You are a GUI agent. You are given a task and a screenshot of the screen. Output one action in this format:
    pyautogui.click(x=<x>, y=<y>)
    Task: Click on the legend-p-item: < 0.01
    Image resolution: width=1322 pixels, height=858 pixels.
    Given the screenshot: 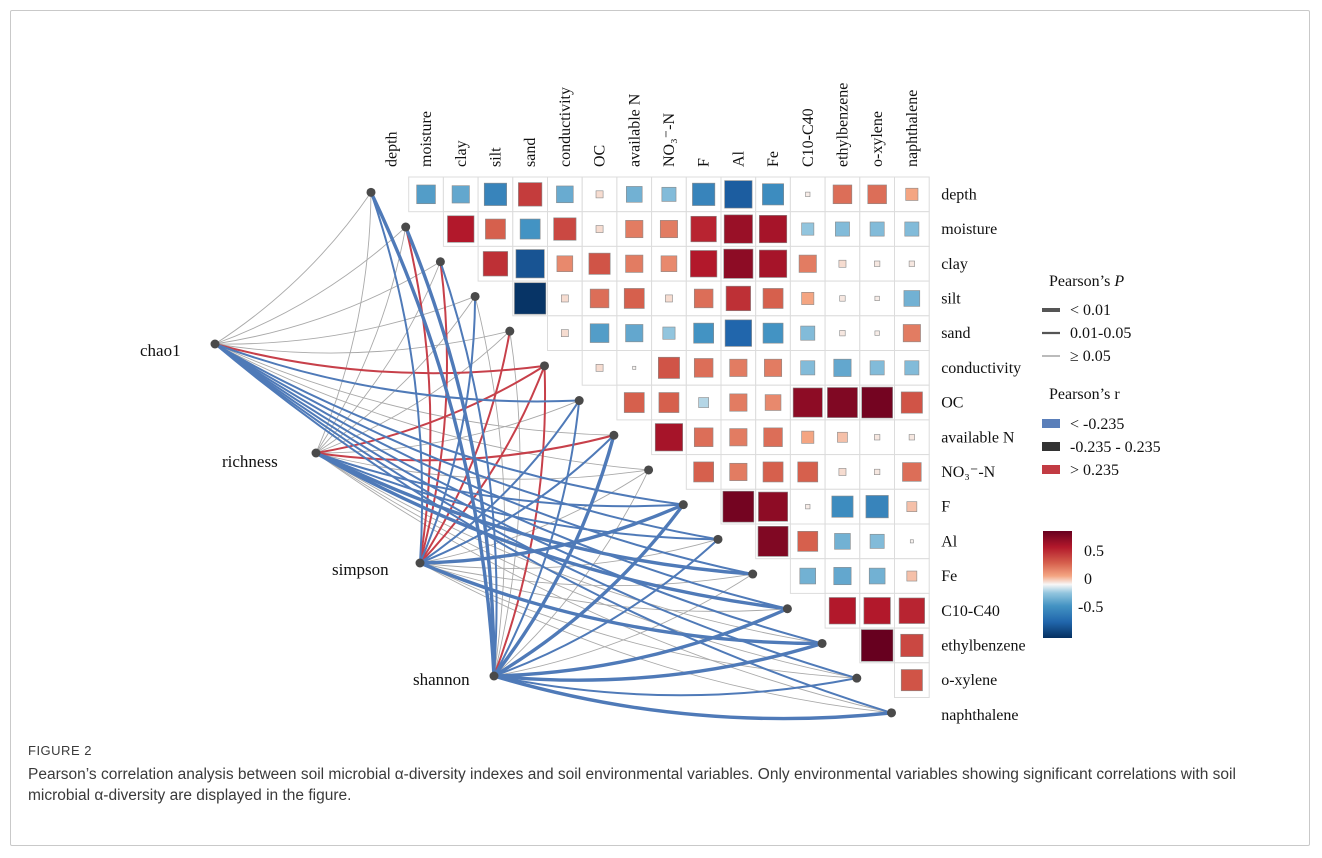 What is the action you would take?
    pyautogui.click(x=1090, y=310)
    